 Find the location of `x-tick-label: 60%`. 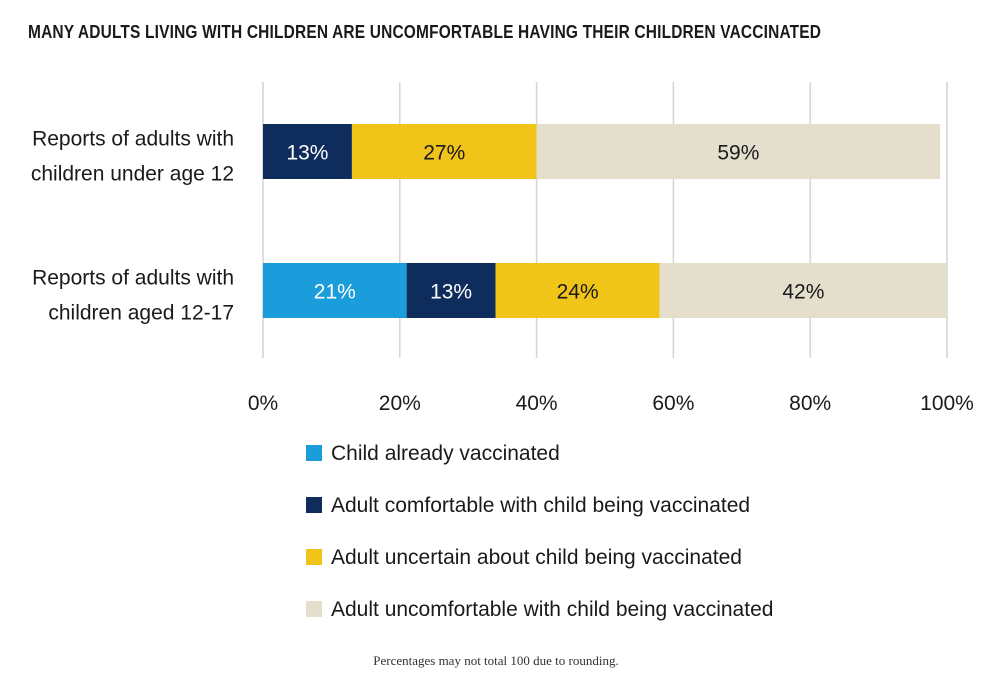

x-tick-label: 60% is located at coordinates (673, 403).